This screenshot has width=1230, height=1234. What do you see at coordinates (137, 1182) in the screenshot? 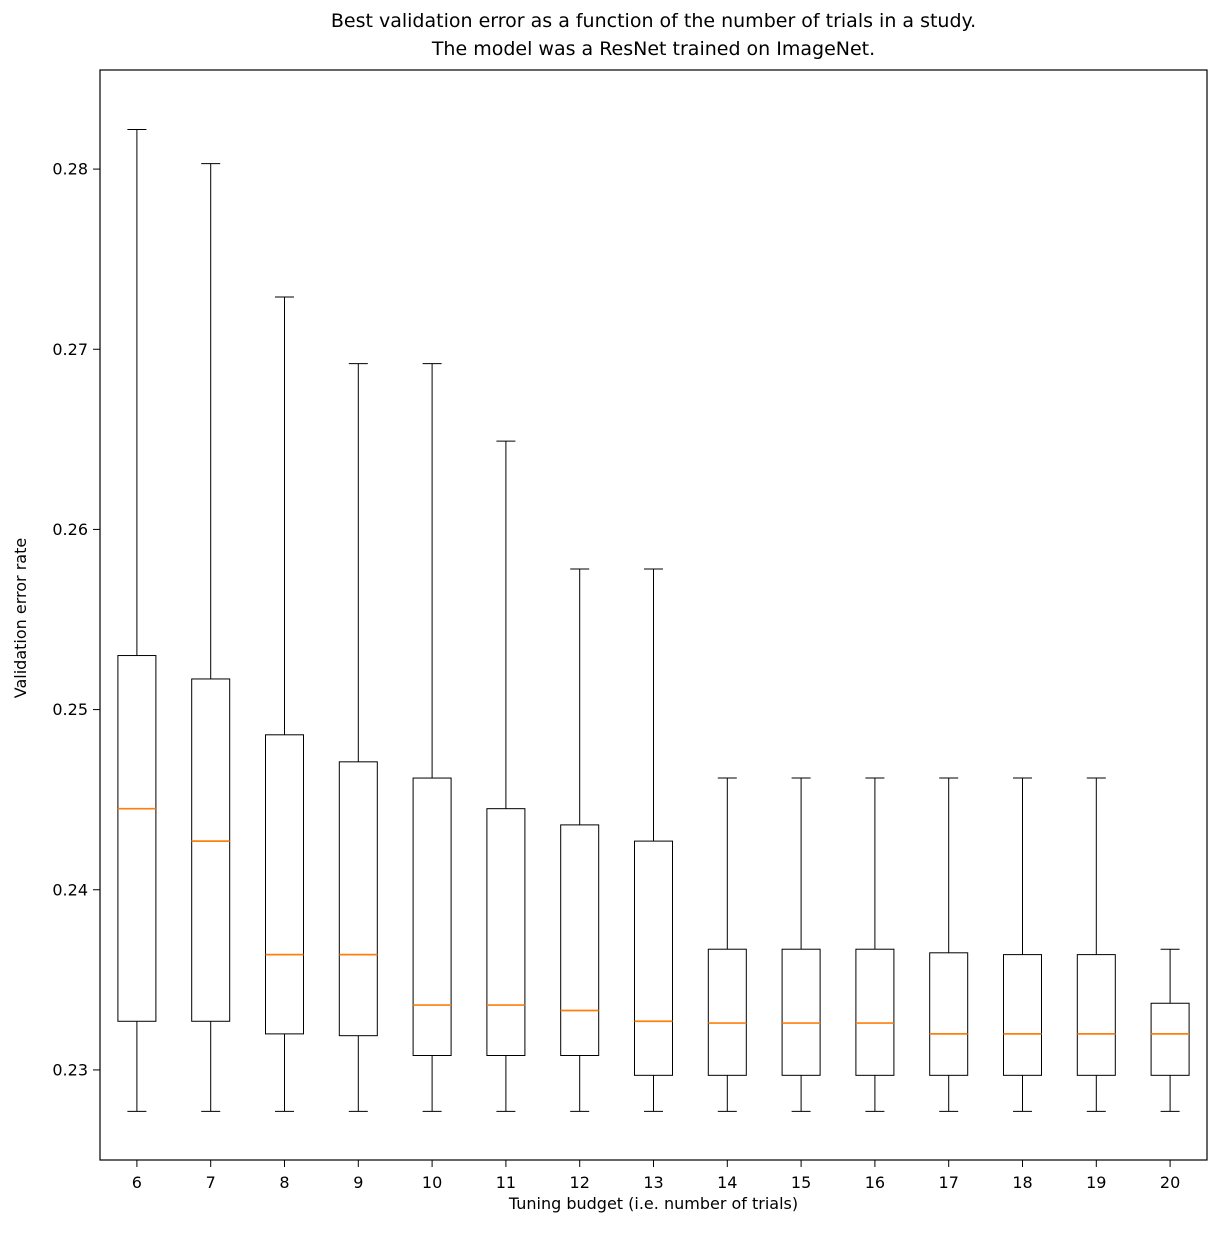
I see `x-tick-label: 6` at bounding box center [137, 1182].